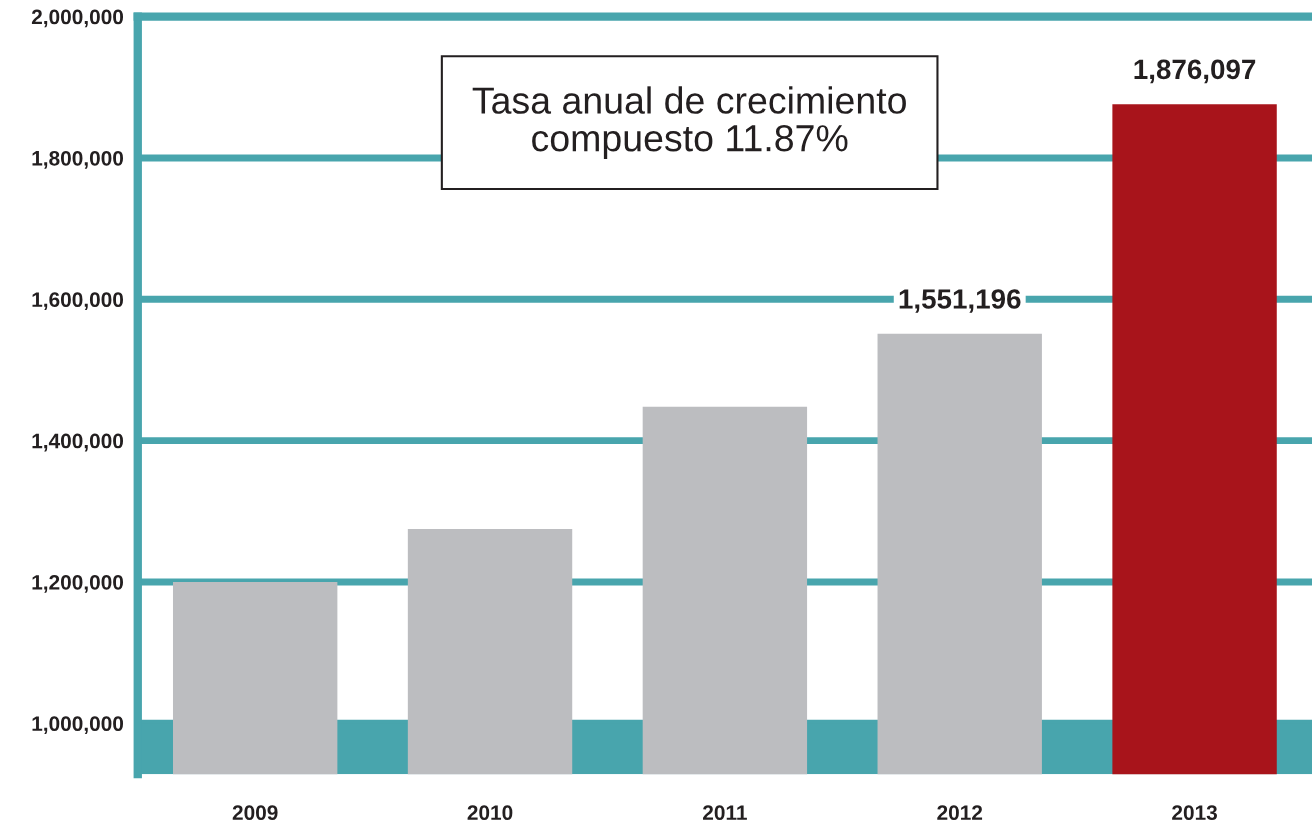 This screenshot has width=1312, height=828. Describe the element at coordinates (78, 583) in the screenshot. I see `y-tick-label: 1,200,000` at that location.